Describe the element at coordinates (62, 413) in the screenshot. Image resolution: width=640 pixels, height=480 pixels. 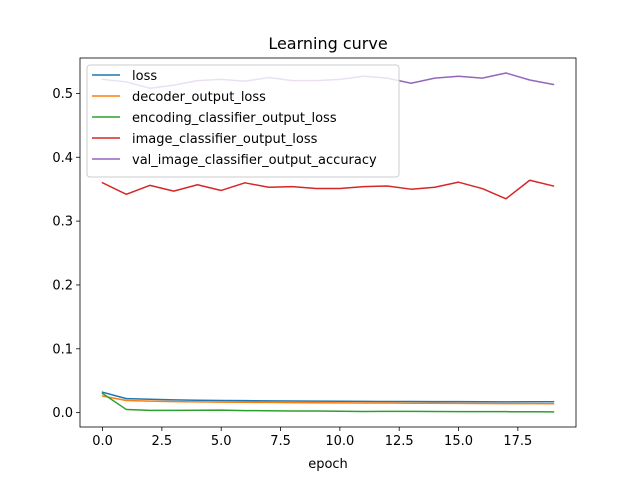
I see `y-tick-label: 0.0` at that location.